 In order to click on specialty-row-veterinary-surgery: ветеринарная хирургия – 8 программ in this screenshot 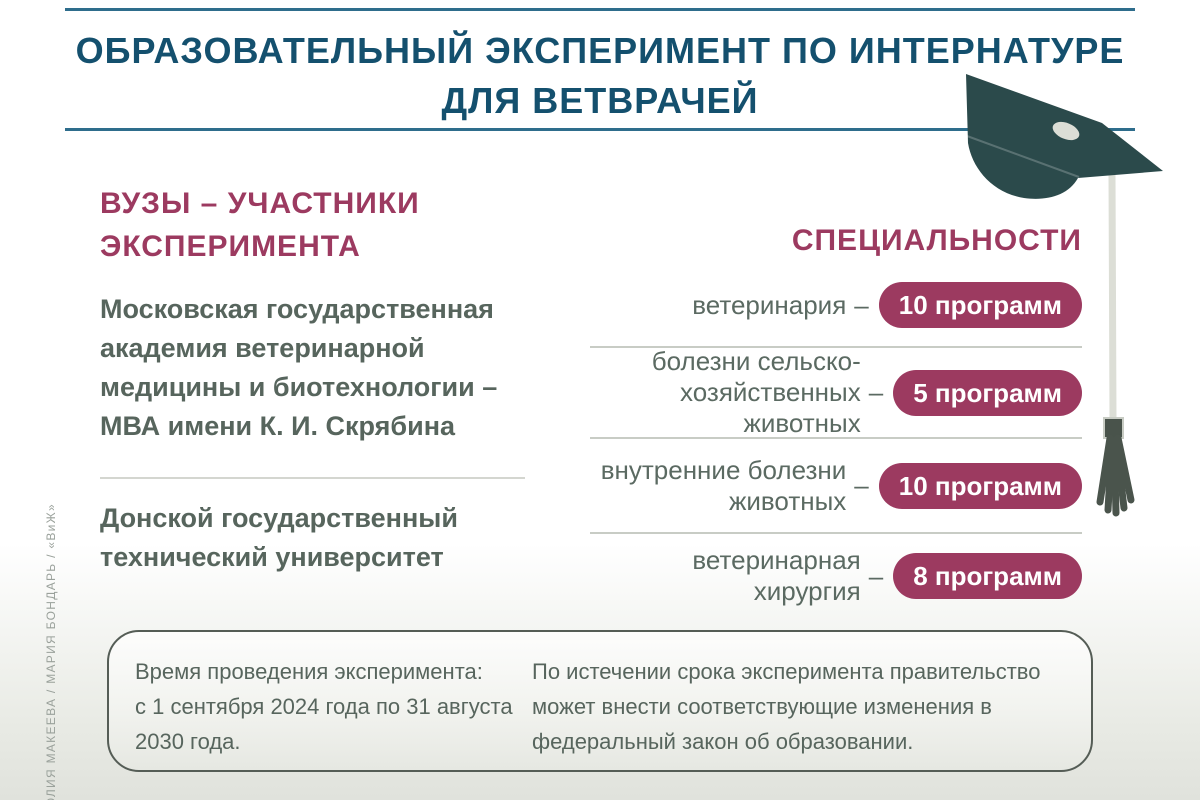, I will do `click(836, 576)`.